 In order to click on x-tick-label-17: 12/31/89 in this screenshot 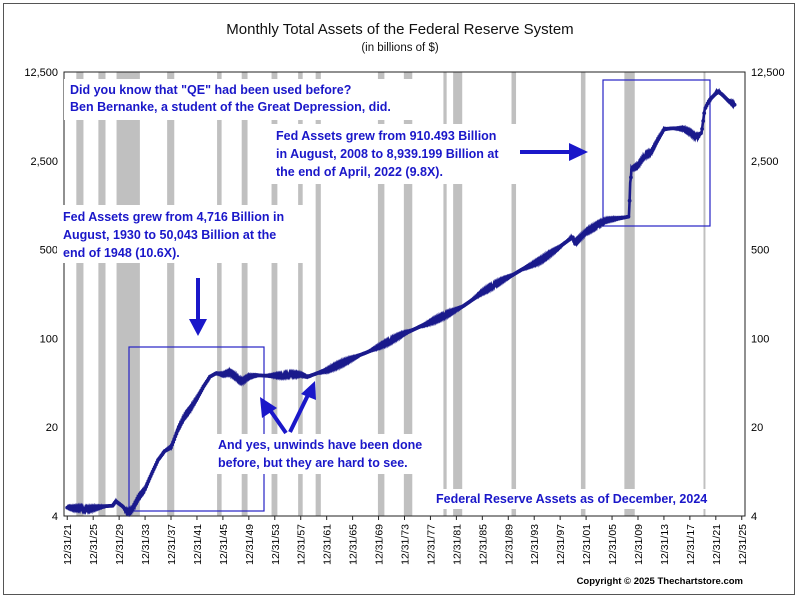, I will do `click(509, 544)`.